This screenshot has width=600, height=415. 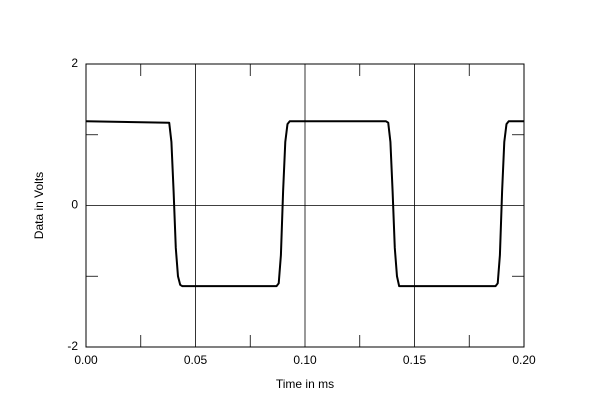 What do you see at coordinates (305, 384) in the screenshot?
I see `x-axis-label: Time in ms` at bounding box center [305, 384].